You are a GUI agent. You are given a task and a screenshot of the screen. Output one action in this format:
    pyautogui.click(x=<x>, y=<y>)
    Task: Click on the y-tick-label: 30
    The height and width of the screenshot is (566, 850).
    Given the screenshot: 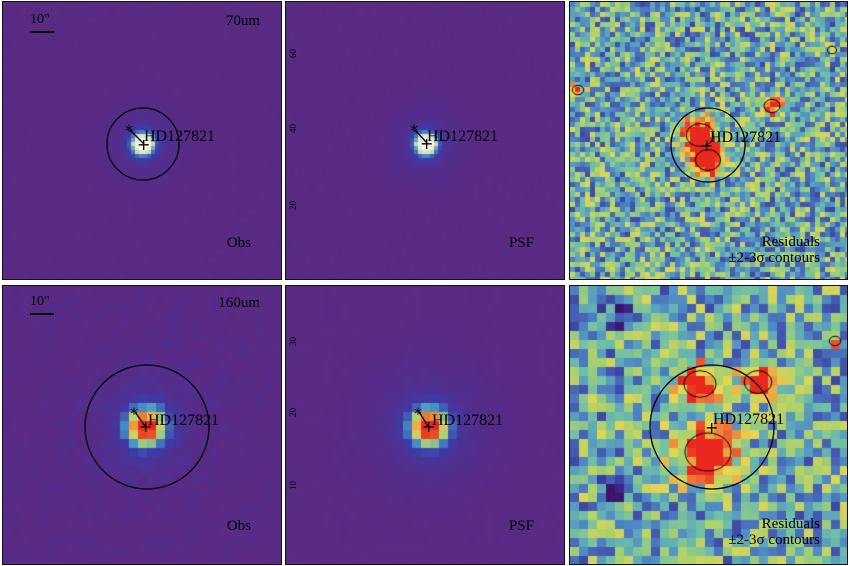 What is the action you would take?
    pyautogui.click(x=293, y=341)
    